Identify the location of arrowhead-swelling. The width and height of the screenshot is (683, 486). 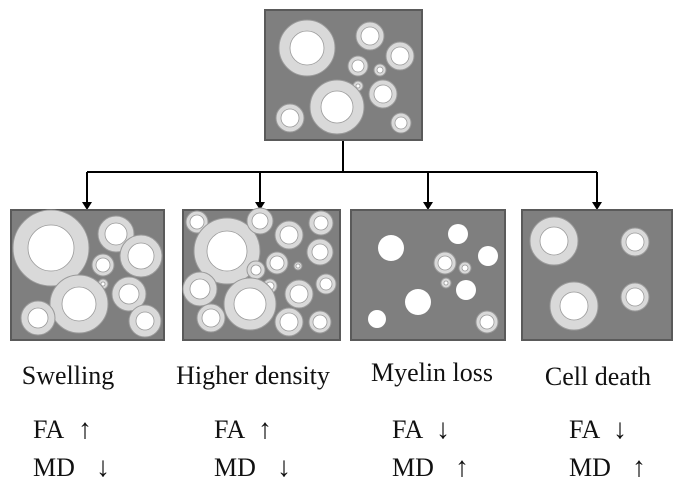
(87, 206).